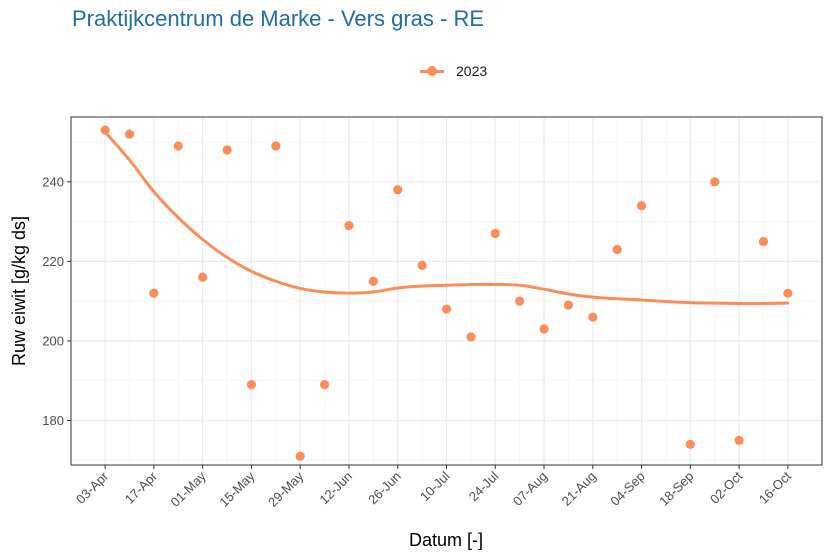 The width and height of the screenshot is (840, 560). What do you see at coordinates (676, 489) in the screenshot?
I see `x-tick-label: 18-Sep` at bounding box center [676, 489].